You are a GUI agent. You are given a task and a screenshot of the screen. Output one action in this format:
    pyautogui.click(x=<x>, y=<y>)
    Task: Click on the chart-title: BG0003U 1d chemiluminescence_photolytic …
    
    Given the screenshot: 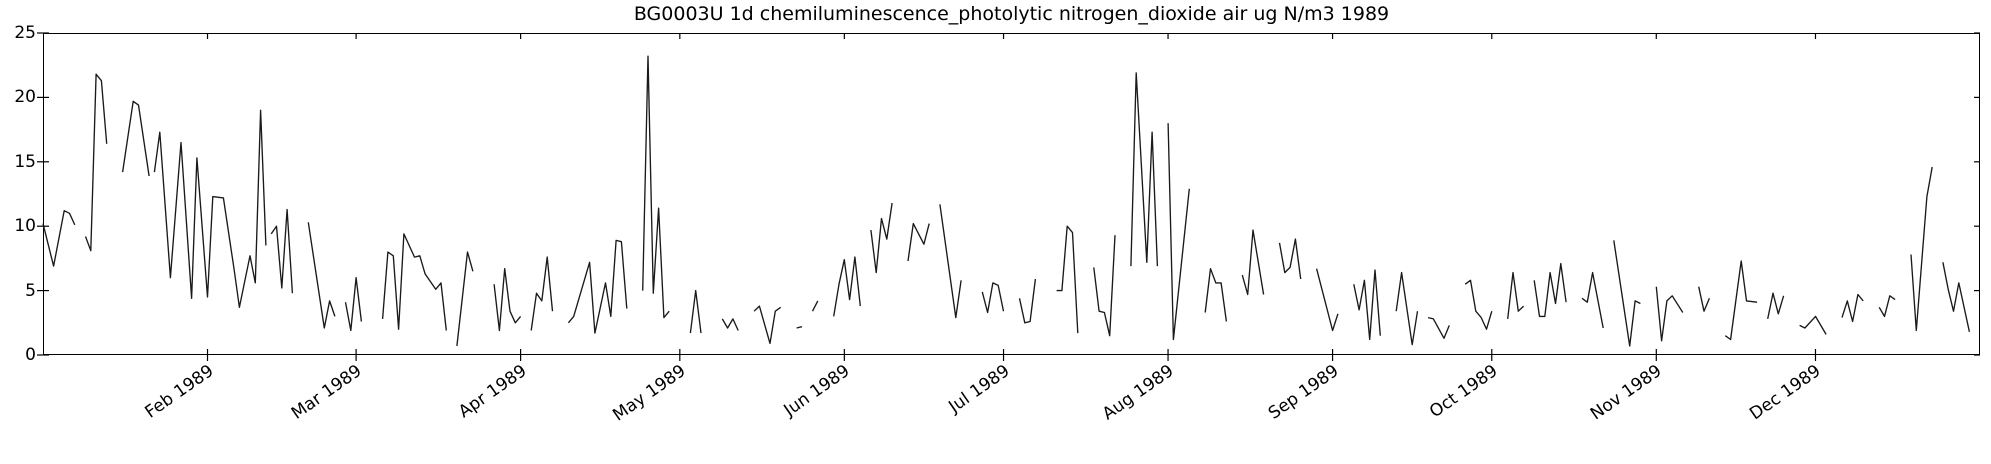 What is the action you would take?
    pyautogui.click(x=1011, y=14)
    